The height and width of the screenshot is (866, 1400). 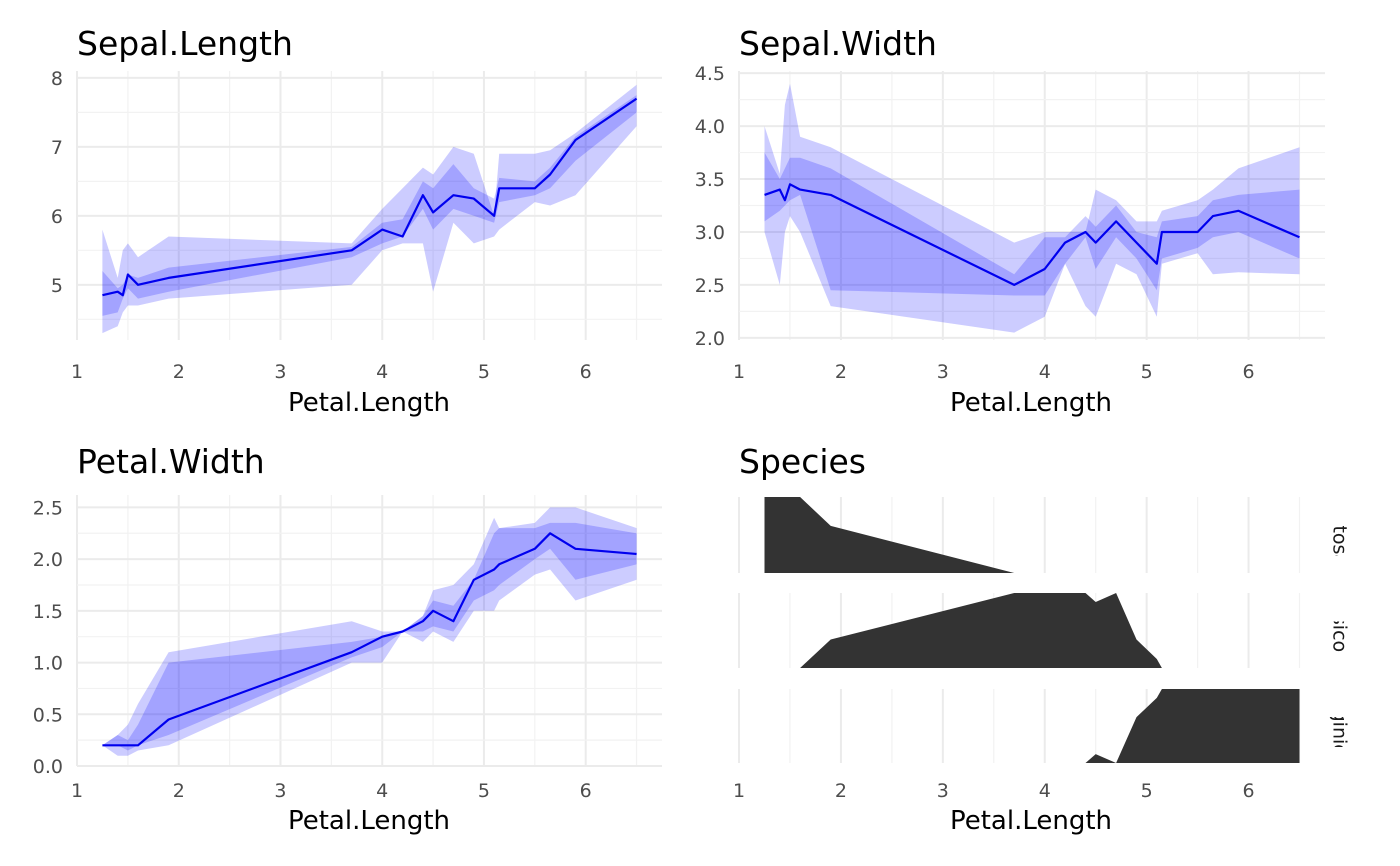 What do you see at coordinates (48, 612) in the screenshot?
I see `y-tick-label: 1.5` at bounding box center [48, 612].